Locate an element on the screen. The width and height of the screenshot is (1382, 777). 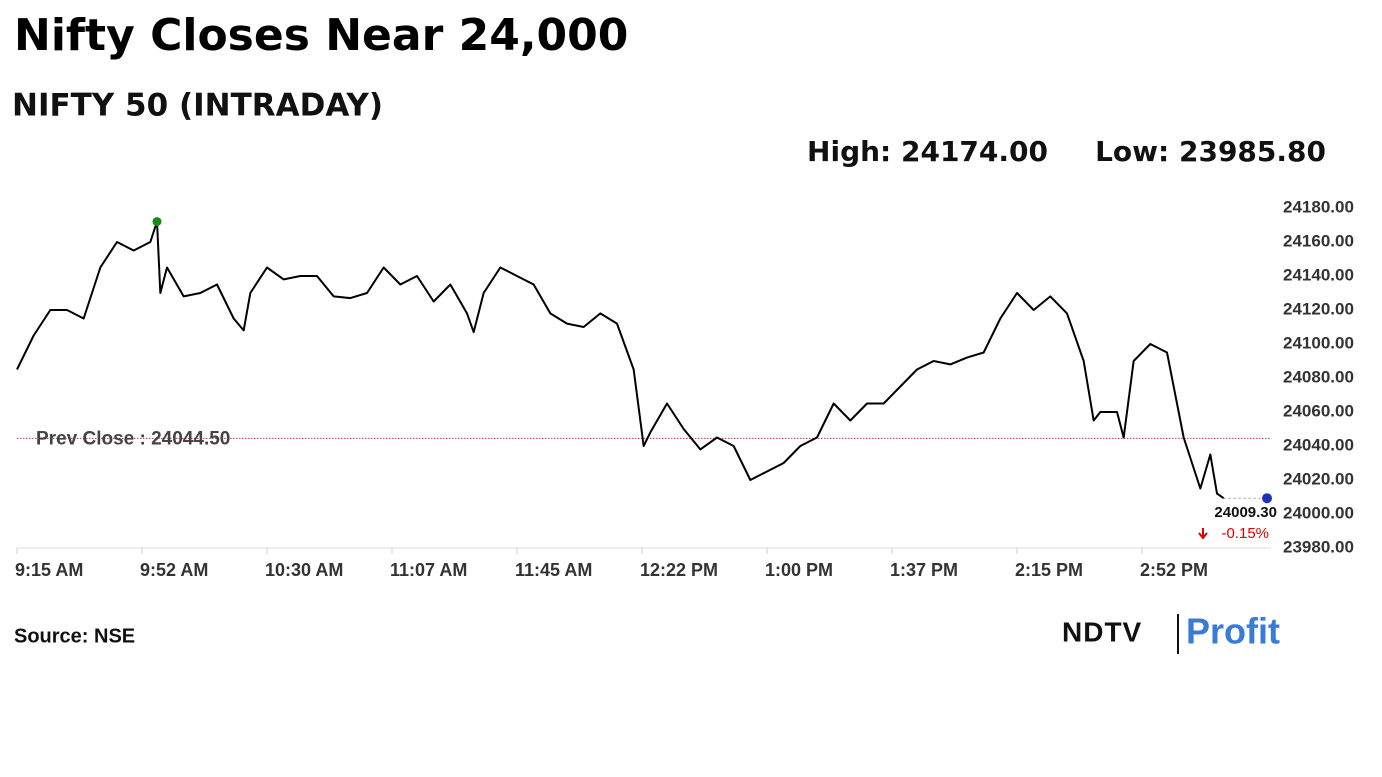
y-tick-label: 24060.00 is located at coordinates (1318, 410).